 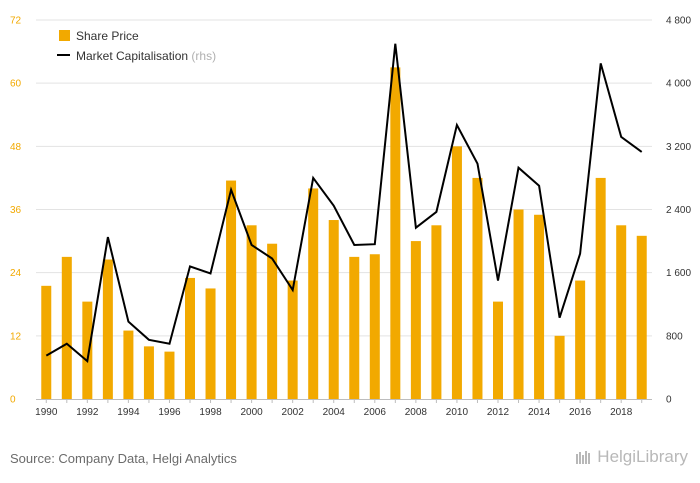 What do you see at coordinates (251, 312) in the screenshot?
I see `bar-share-price-2000` at bounding box center [251, 312].